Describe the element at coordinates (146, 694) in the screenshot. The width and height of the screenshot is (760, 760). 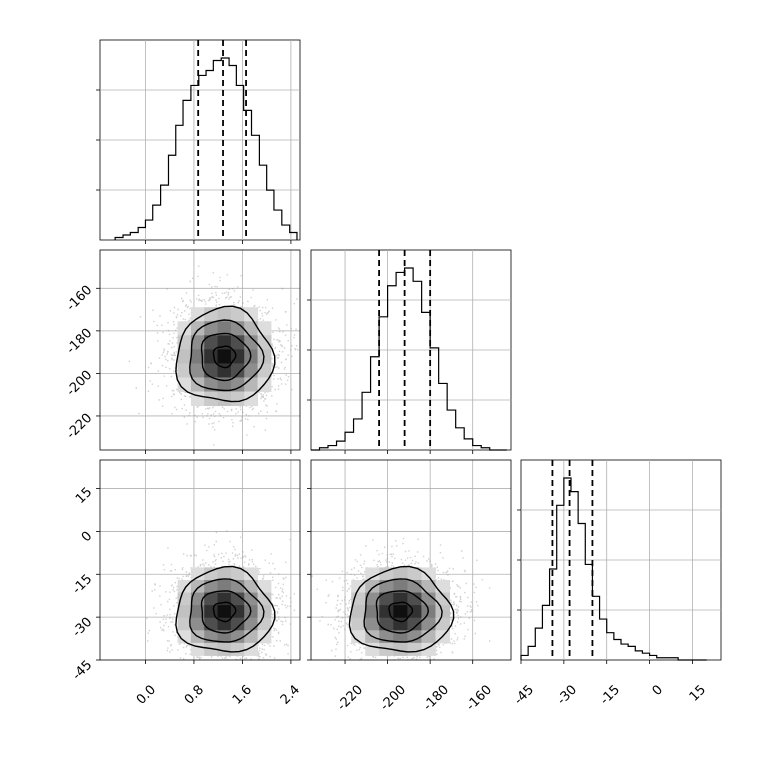
I see `x-tick-label: 0.0` at that location.